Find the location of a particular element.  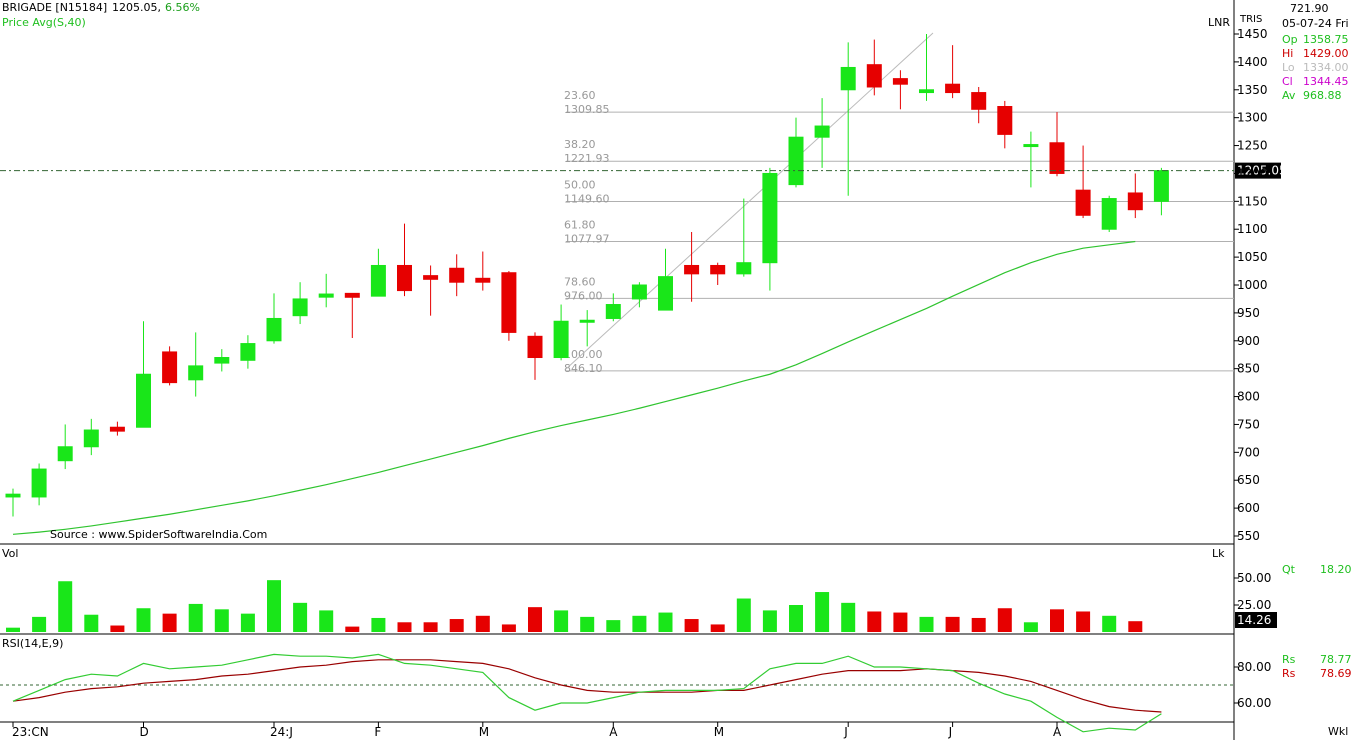

rsi-label: RSI(14,E,9) is located at coordinates (33, 643).